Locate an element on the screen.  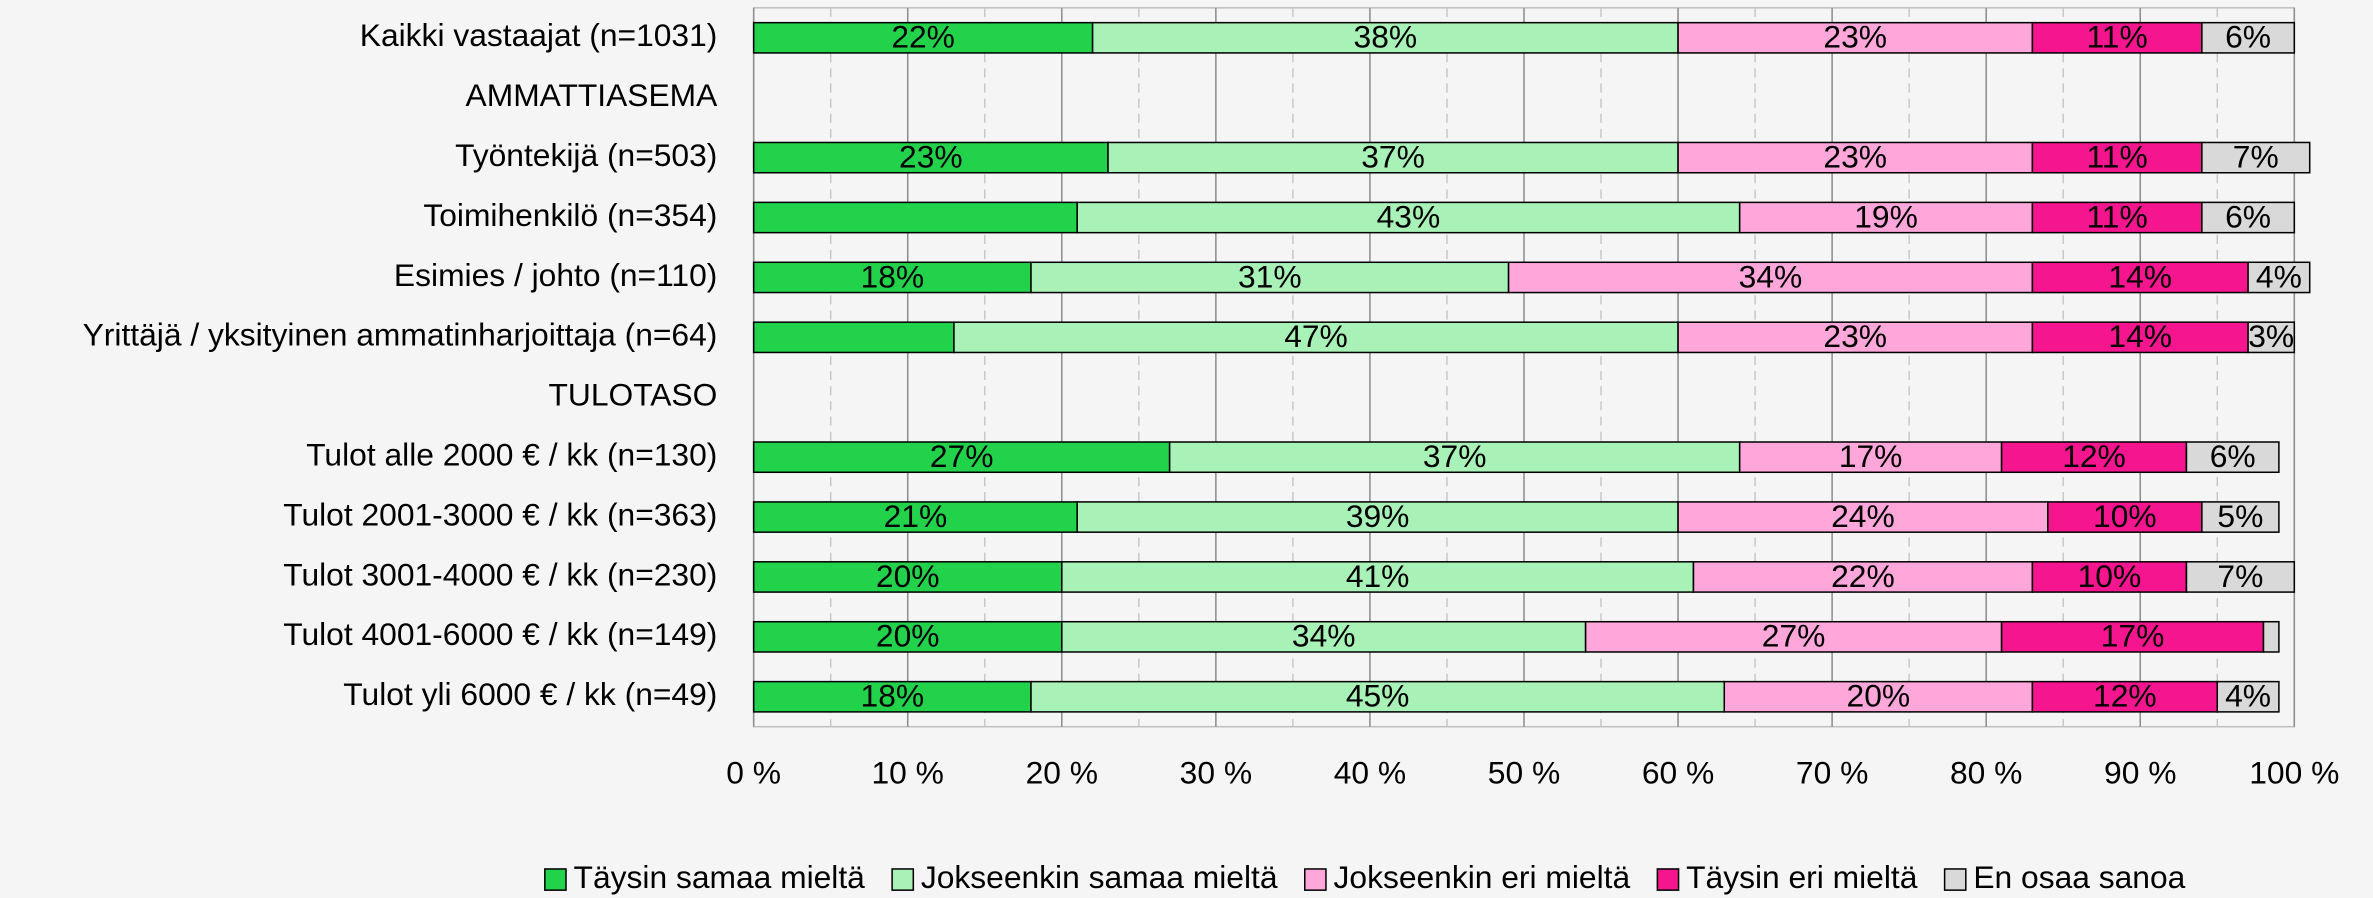
data-label: 31% is located at coordinates (1270, 276).